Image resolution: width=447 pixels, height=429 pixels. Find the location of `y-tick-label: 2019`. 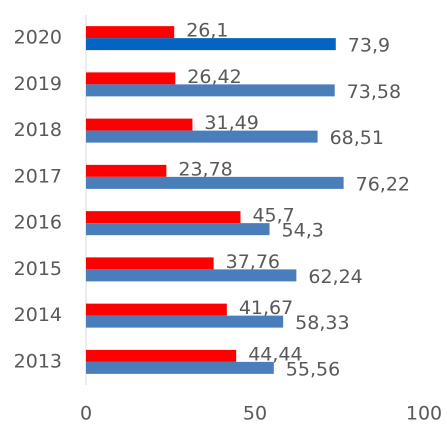

y-tick-label: 2019 is located at coordinates (38, 84).